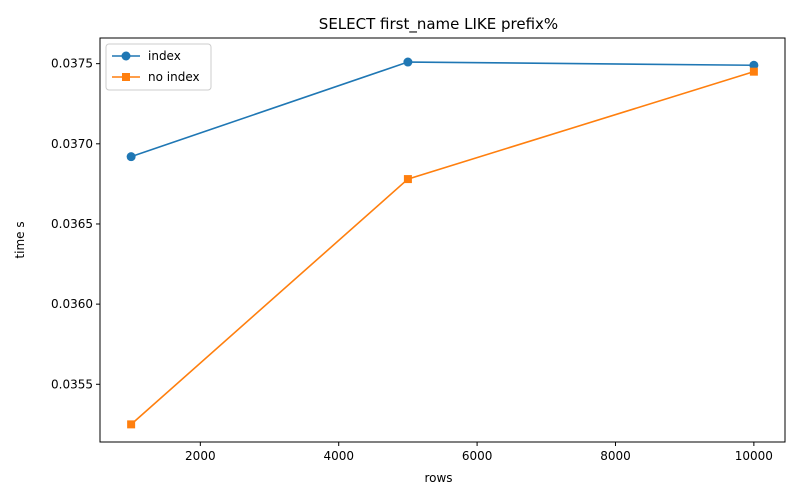 Image resolution: width=800 pixels, height=500 pixels. I want to click on y-tick-label: 0.0365, so click(72, 224).